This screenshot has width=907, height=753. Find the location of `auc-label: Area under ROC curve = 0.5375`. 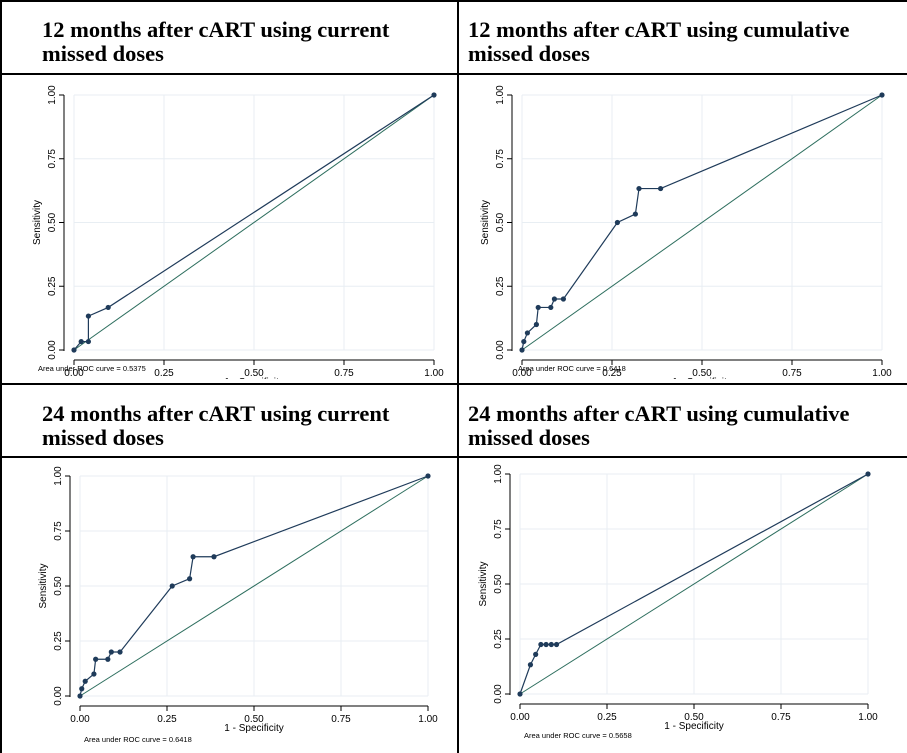

auc-label: Area under ROC curve = 0.5375 is located at coordinates (92, 368).